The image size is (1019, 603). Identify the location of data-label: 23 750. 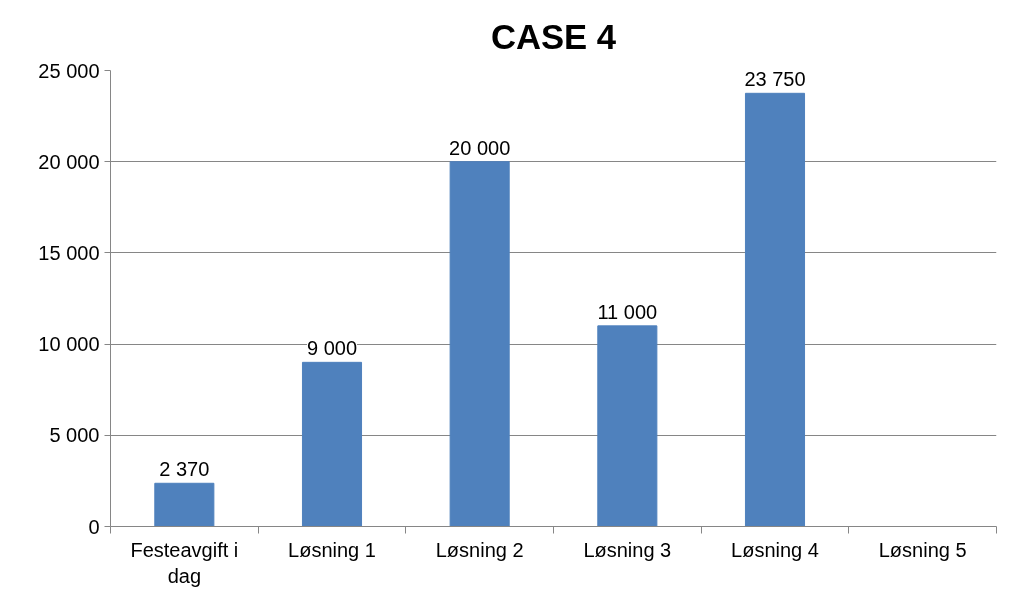
(775, 79).